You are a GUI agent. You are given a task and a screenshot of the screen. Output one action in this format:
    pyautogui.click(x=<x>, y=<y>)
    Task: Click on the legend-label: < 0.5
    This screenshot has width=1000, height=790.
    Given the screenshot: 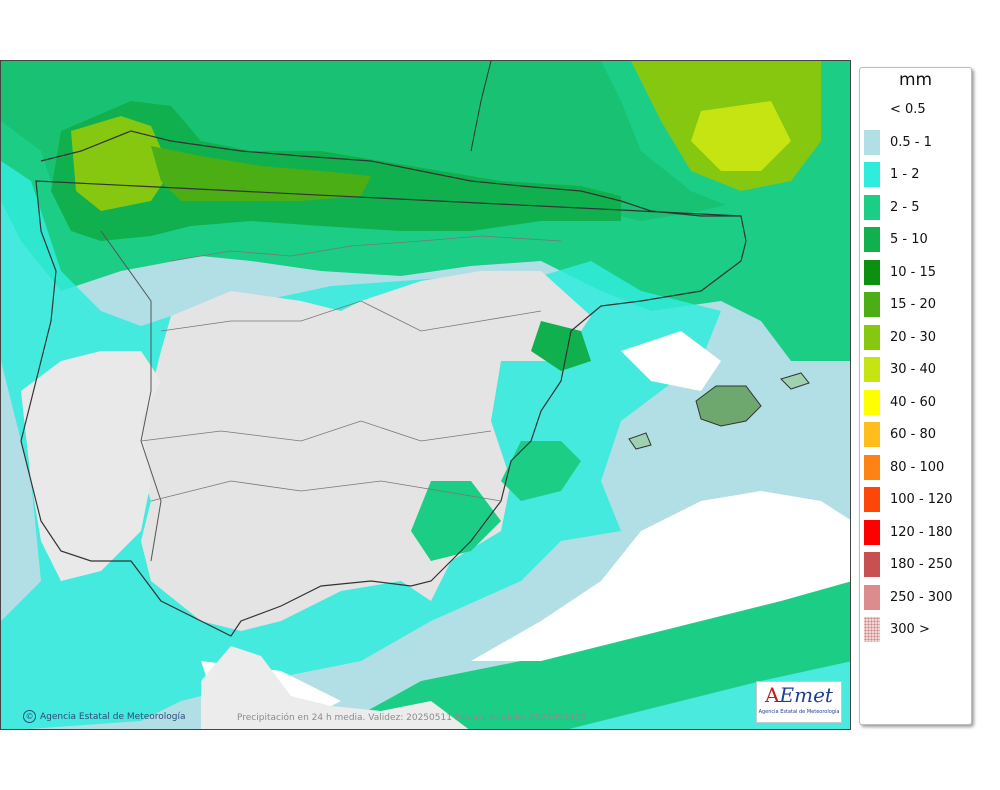 What is the action you would take?
    pyautogui.click(x=908, y=109)
    